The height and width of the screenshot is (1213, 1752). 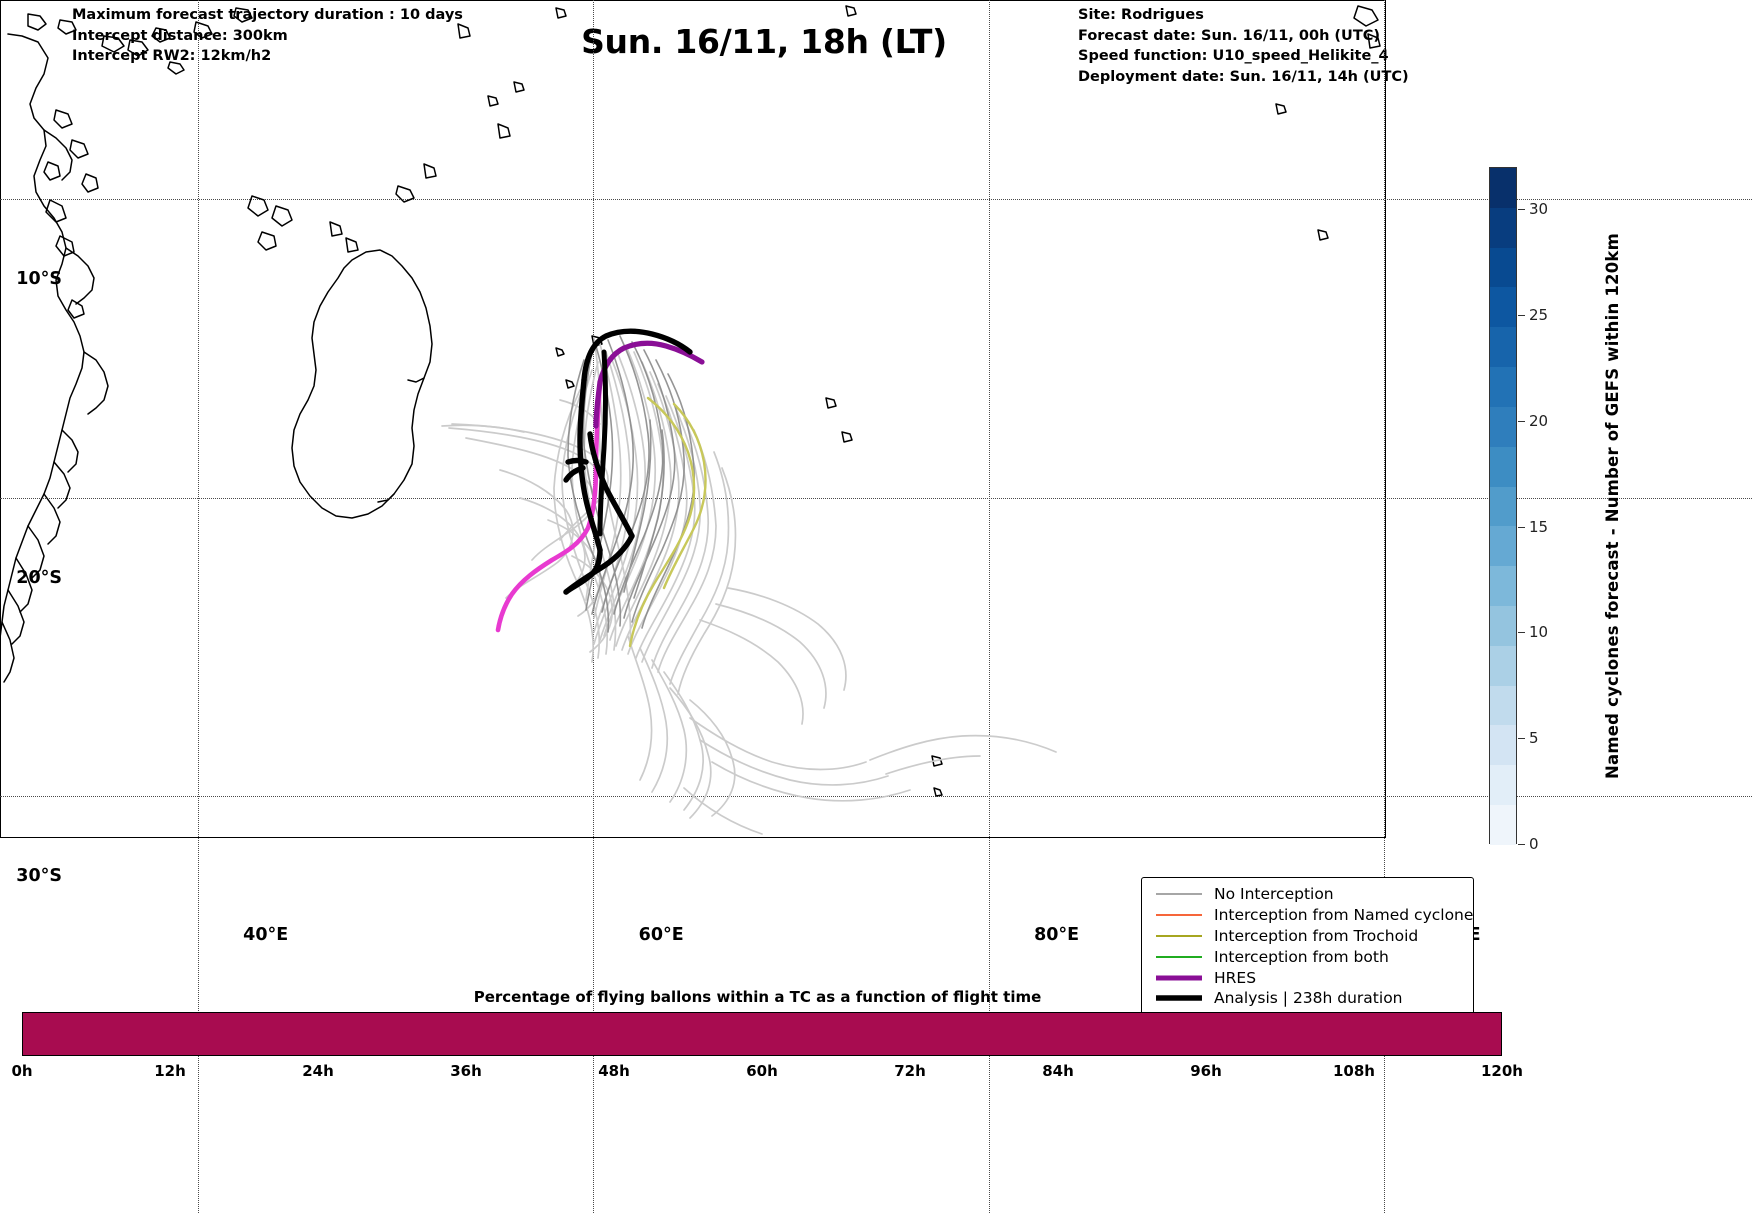 I want to click on trajectory-hres-magenta, so click(x=549, y=506).